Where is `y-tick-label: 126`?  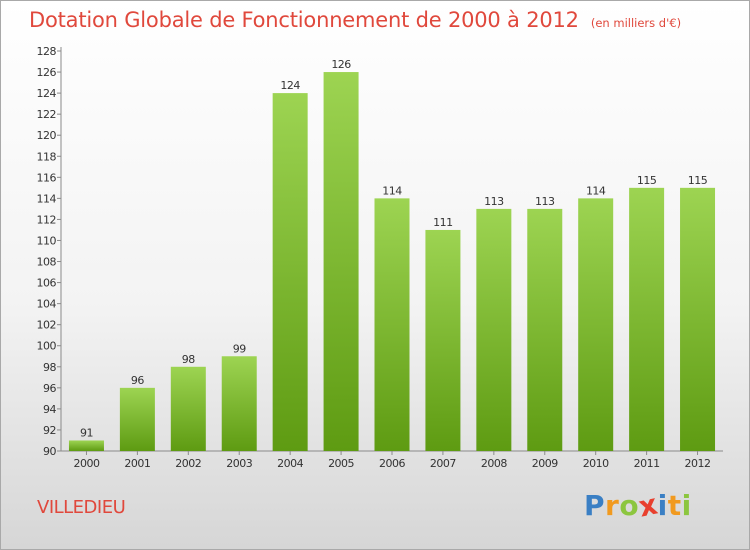 y-tick-label: 126 is located at coordinates (47, 72).